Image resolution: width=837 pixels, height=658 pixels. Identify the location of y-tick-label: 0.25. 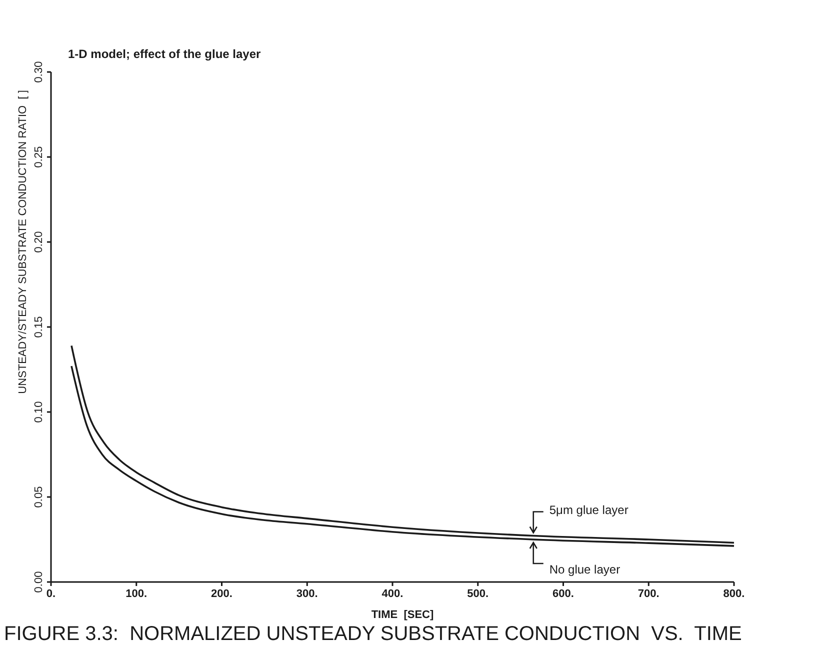
(39, 157).